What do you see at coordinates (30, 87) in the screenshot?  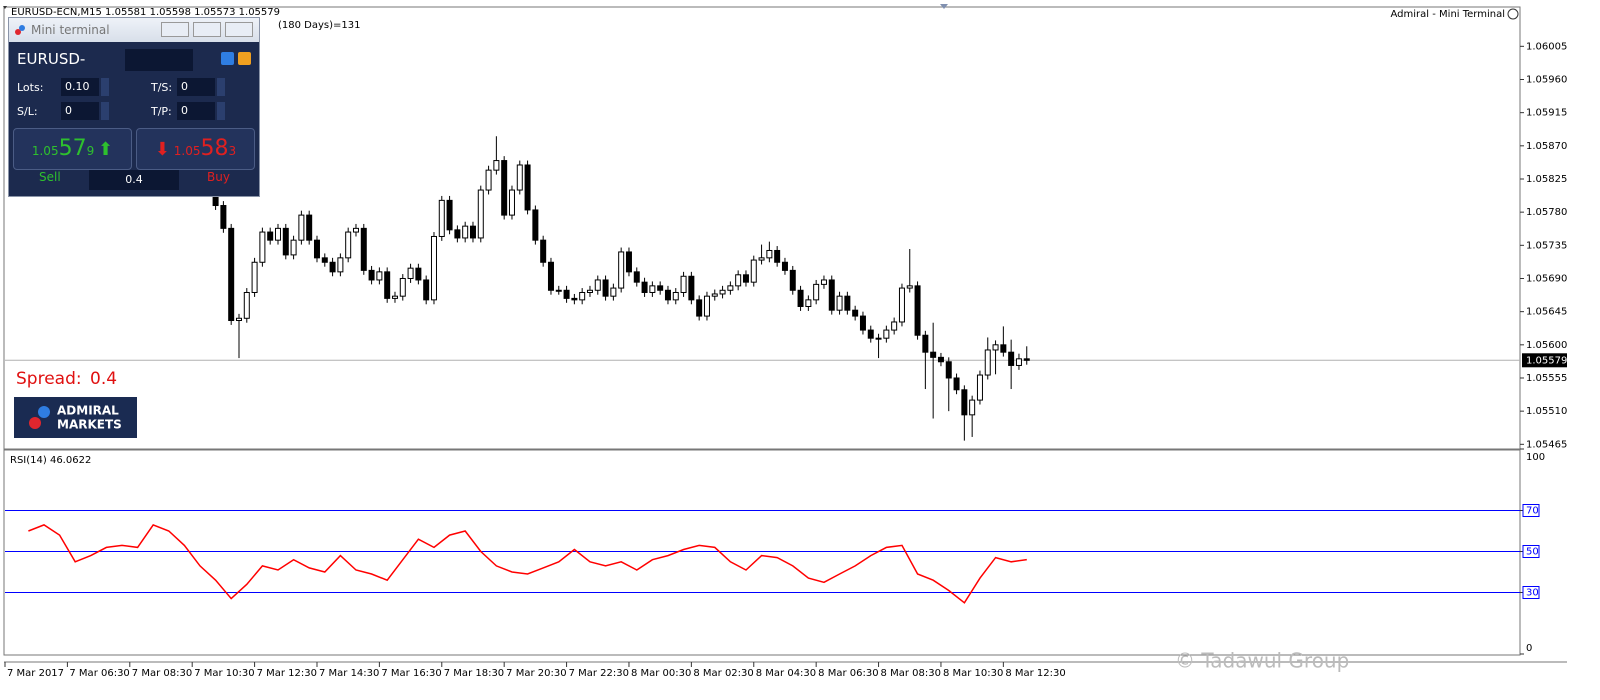 I see `lots-label: Lots:` at bounding box center [30, 87].